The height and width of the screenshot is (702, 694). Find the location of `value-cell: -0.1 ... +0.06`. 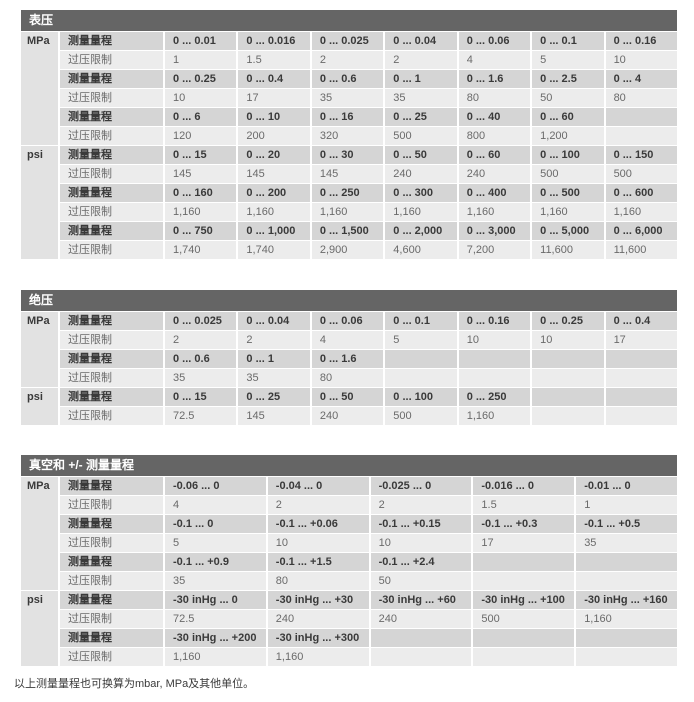

value-cell: -0.1 ... +0.06 is located at coordinates (318, 524).